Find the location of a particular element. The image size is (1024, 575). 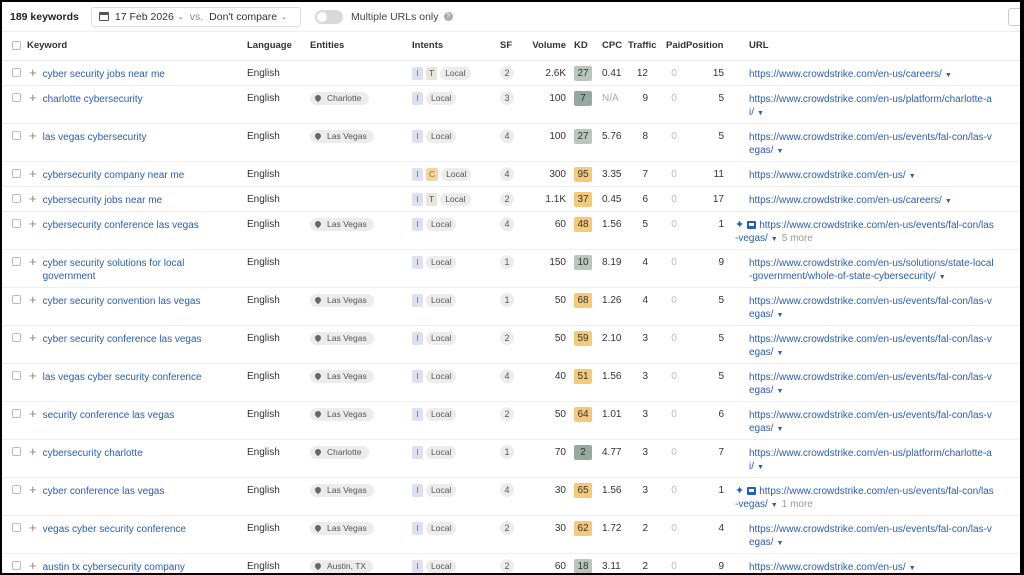

col-intents: Intents is located at coordinates (456, 46).